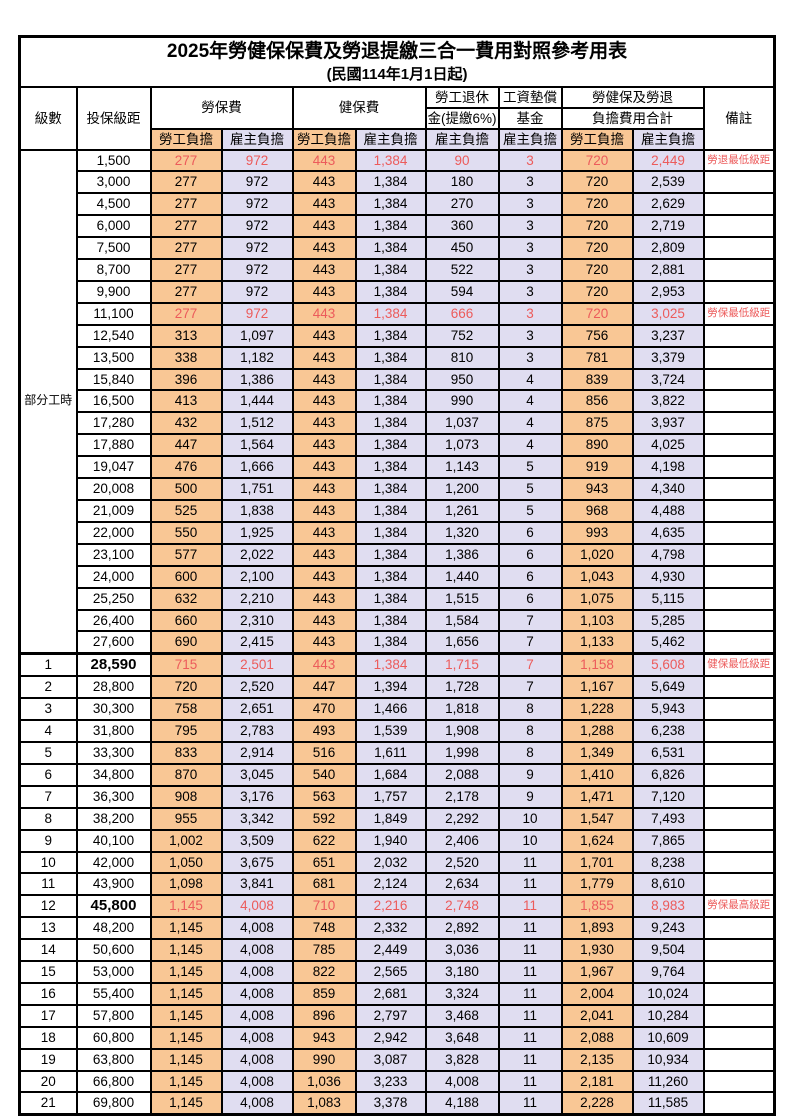 This screenshot has width=791, height=1120. I want to click on labor-employee-cell: 432, so click(186, 423).